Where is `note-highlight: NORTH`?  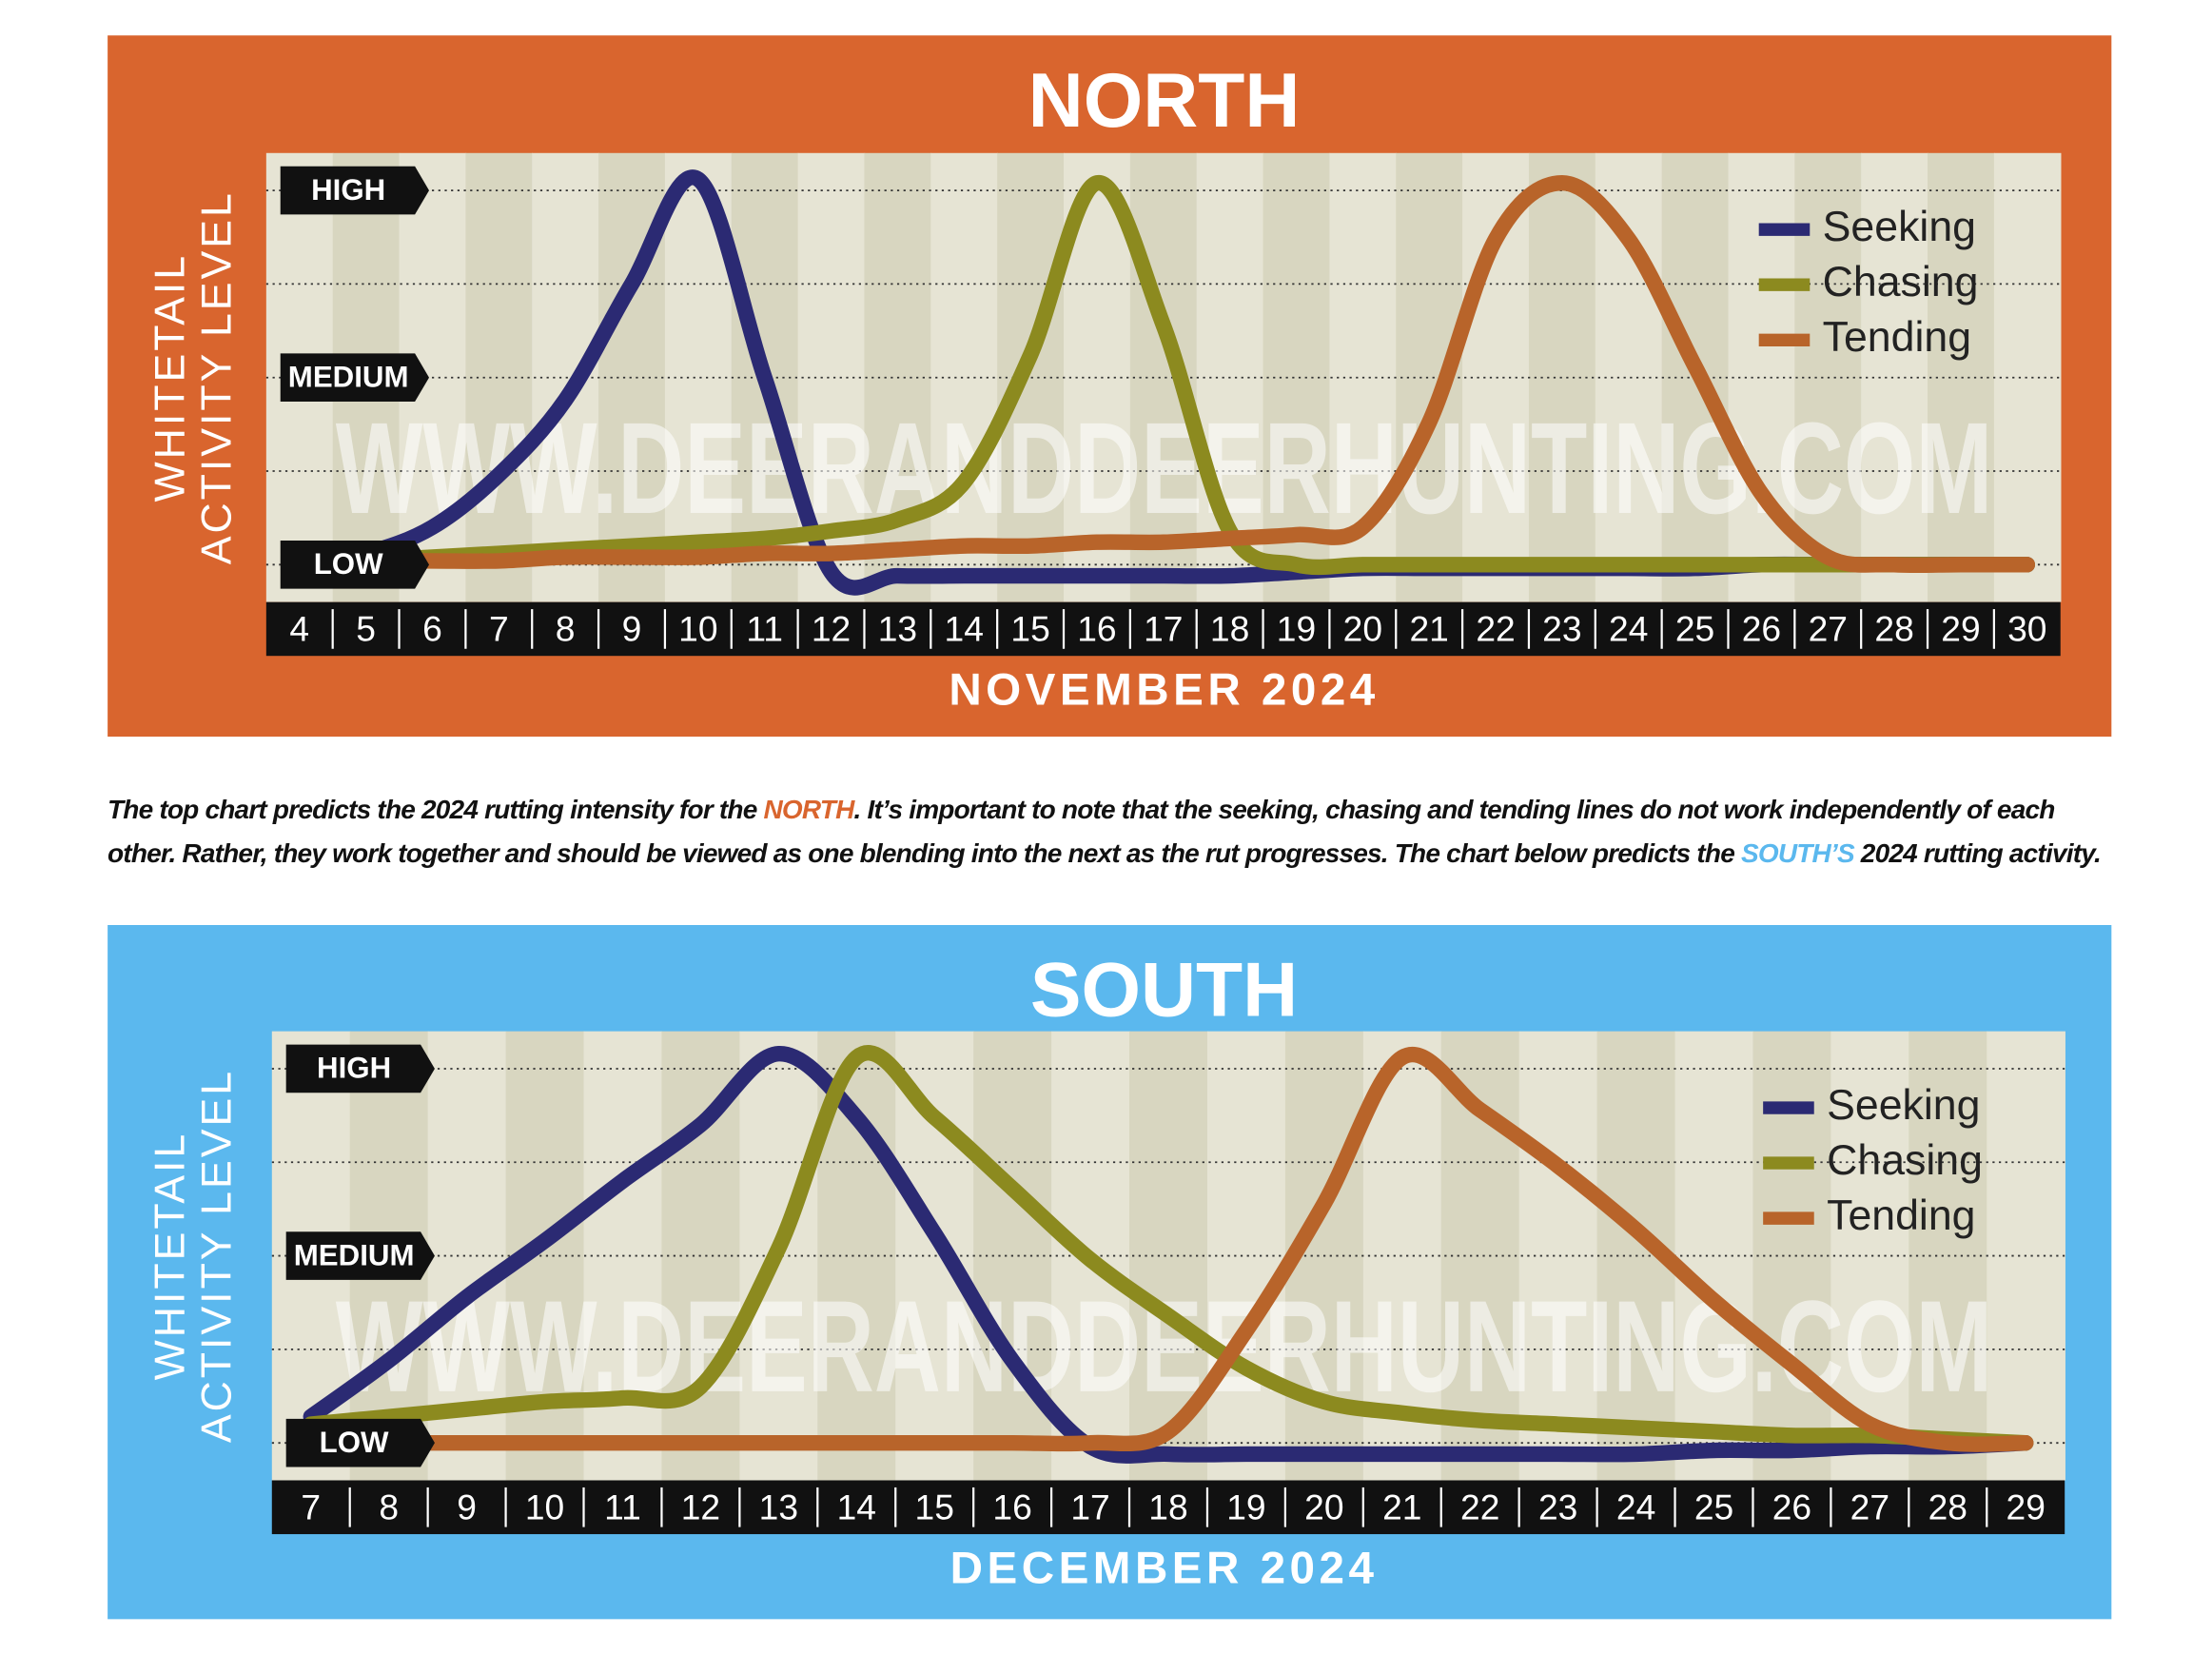
note-highlight: NORTH is located at coordinates (808, 809).